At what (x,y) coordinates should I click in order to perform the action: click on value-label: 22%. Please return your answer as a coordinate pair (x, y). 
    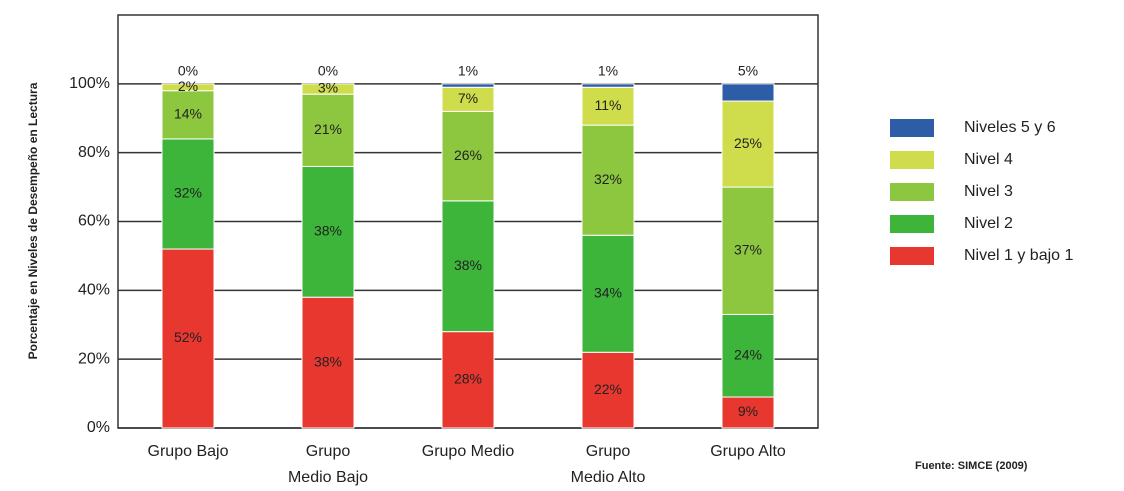
    Looking at the image, I should click on (608, 389).